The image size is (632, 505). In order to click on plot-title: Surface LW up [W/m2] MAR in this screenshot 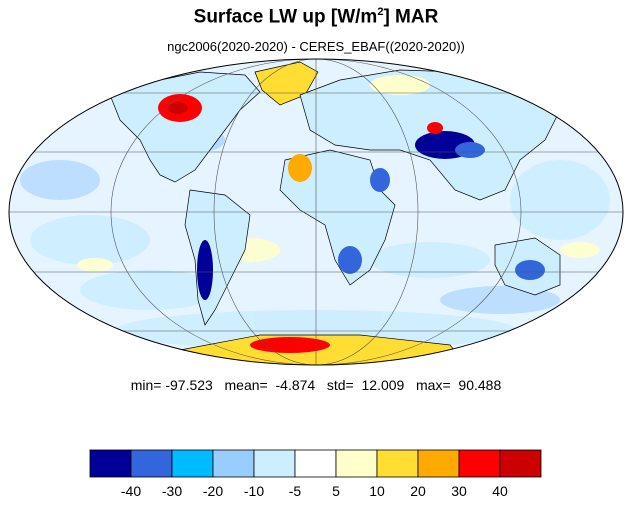, I will do `click(316, 17)`.